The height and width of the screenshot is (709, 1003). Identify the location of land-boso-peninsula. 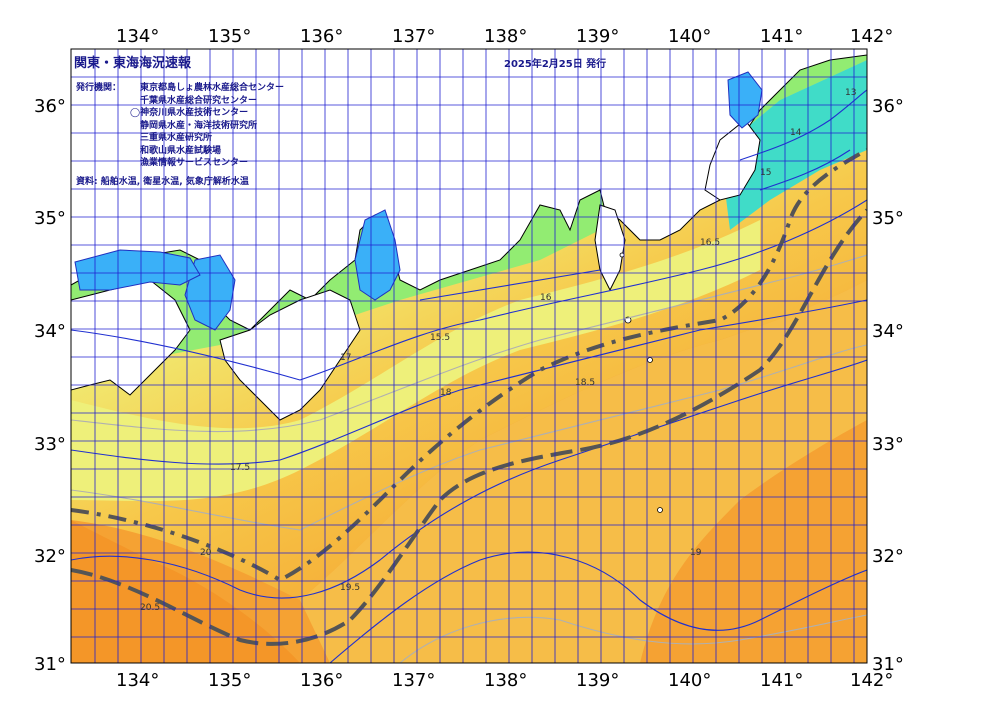
(732, 160).